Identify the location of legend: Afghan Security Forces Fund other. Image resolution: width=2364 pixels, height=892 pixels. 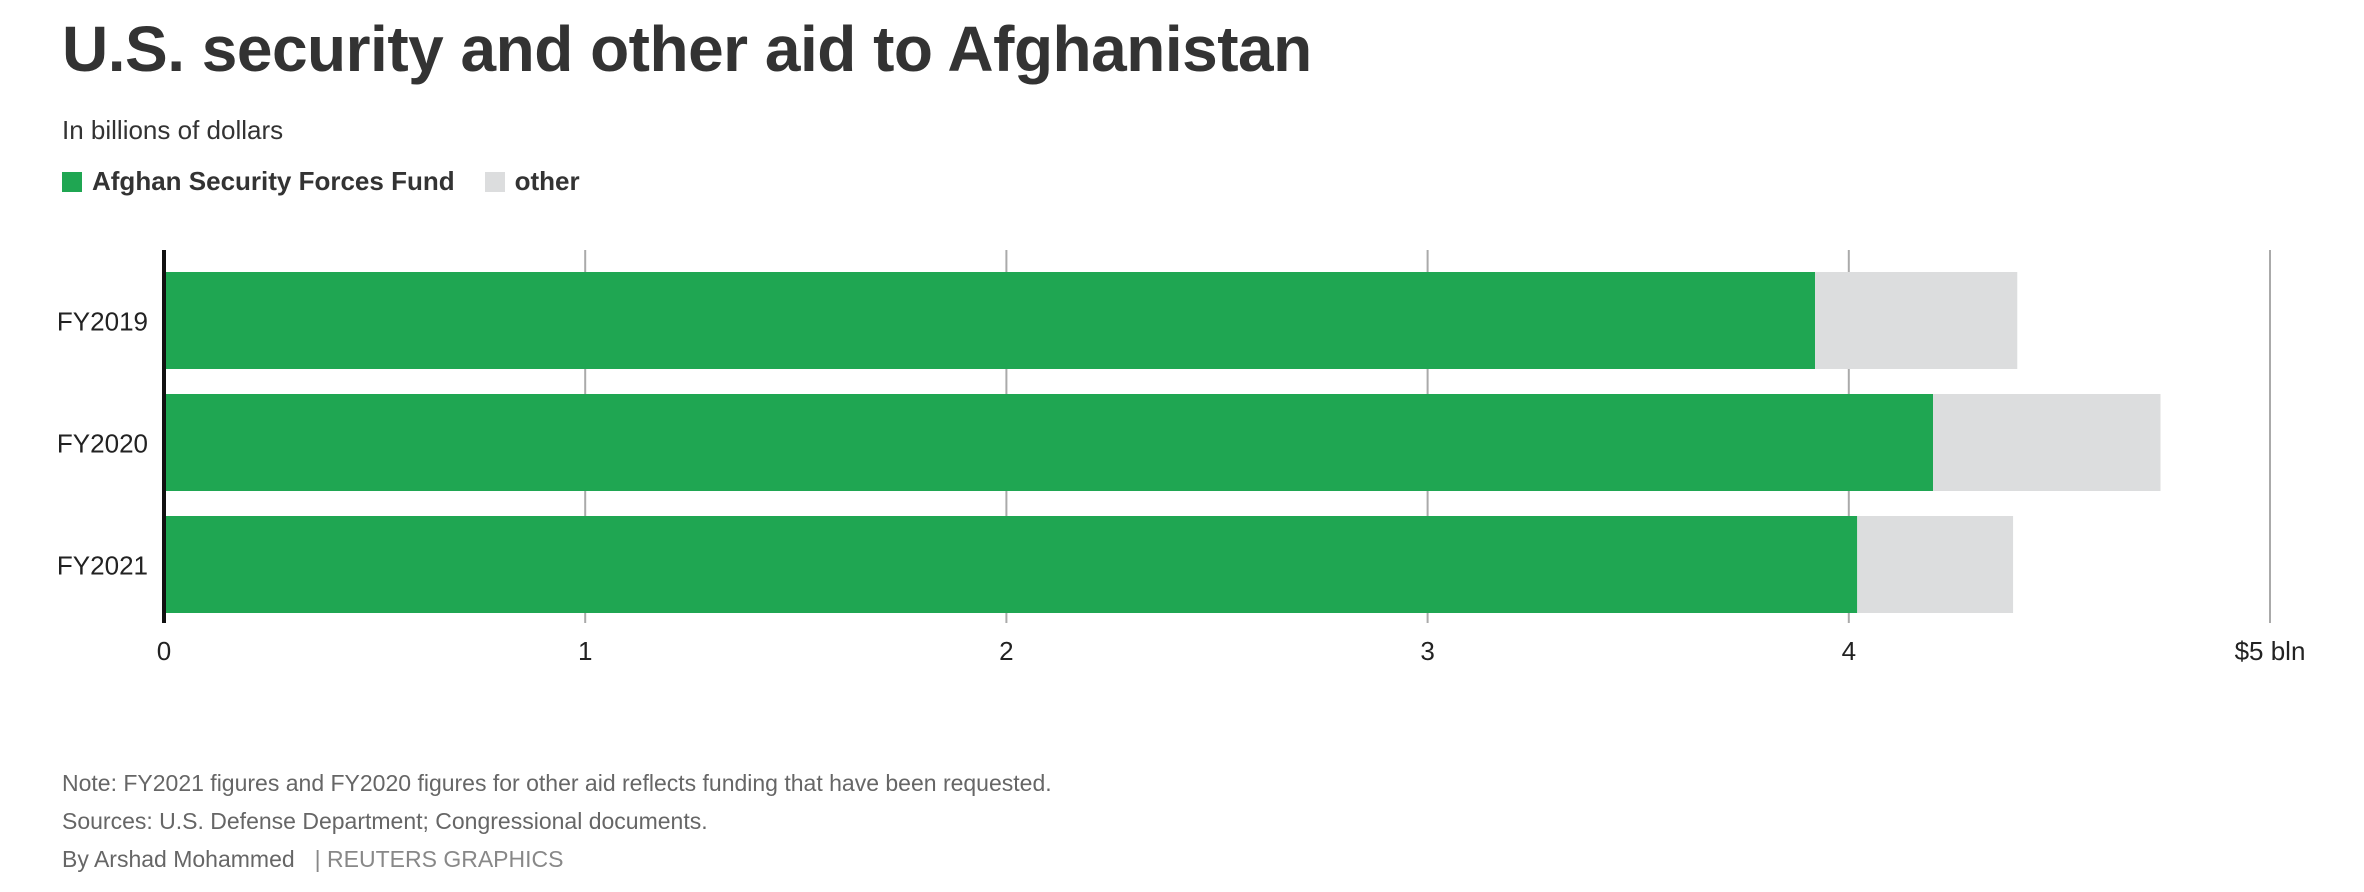
(336, 181).